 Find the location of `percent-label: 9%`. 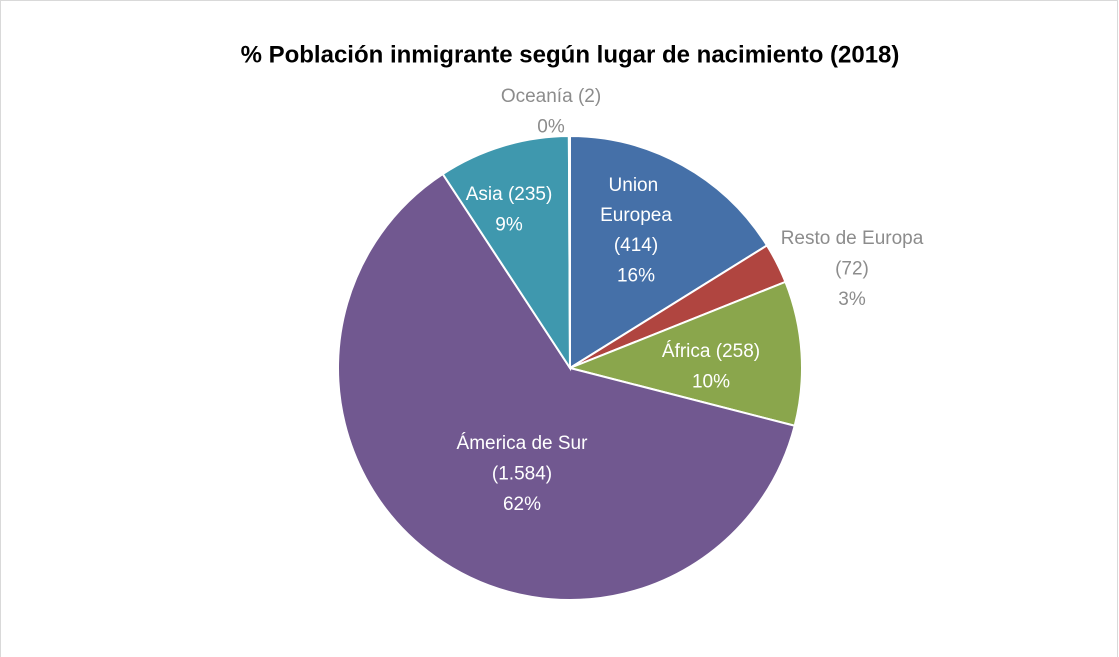

percent-label: 9% is located at coordinates (509, 225).